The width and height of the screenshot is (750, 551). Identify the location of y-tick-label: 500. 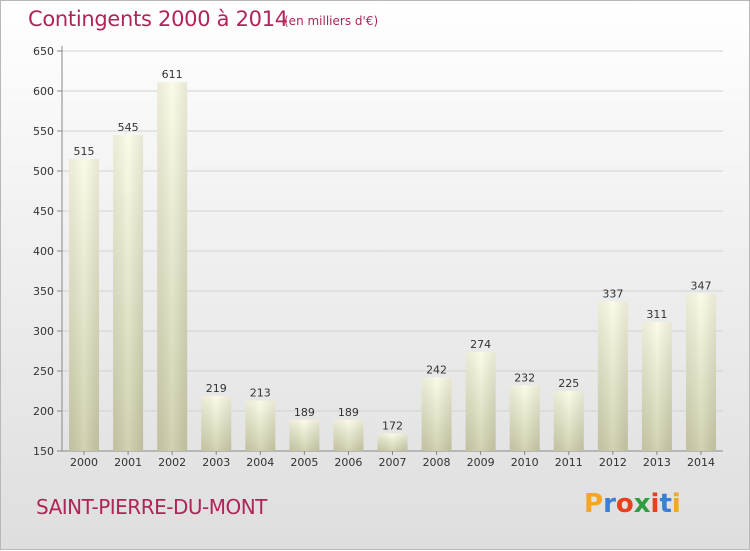
(43, 171).